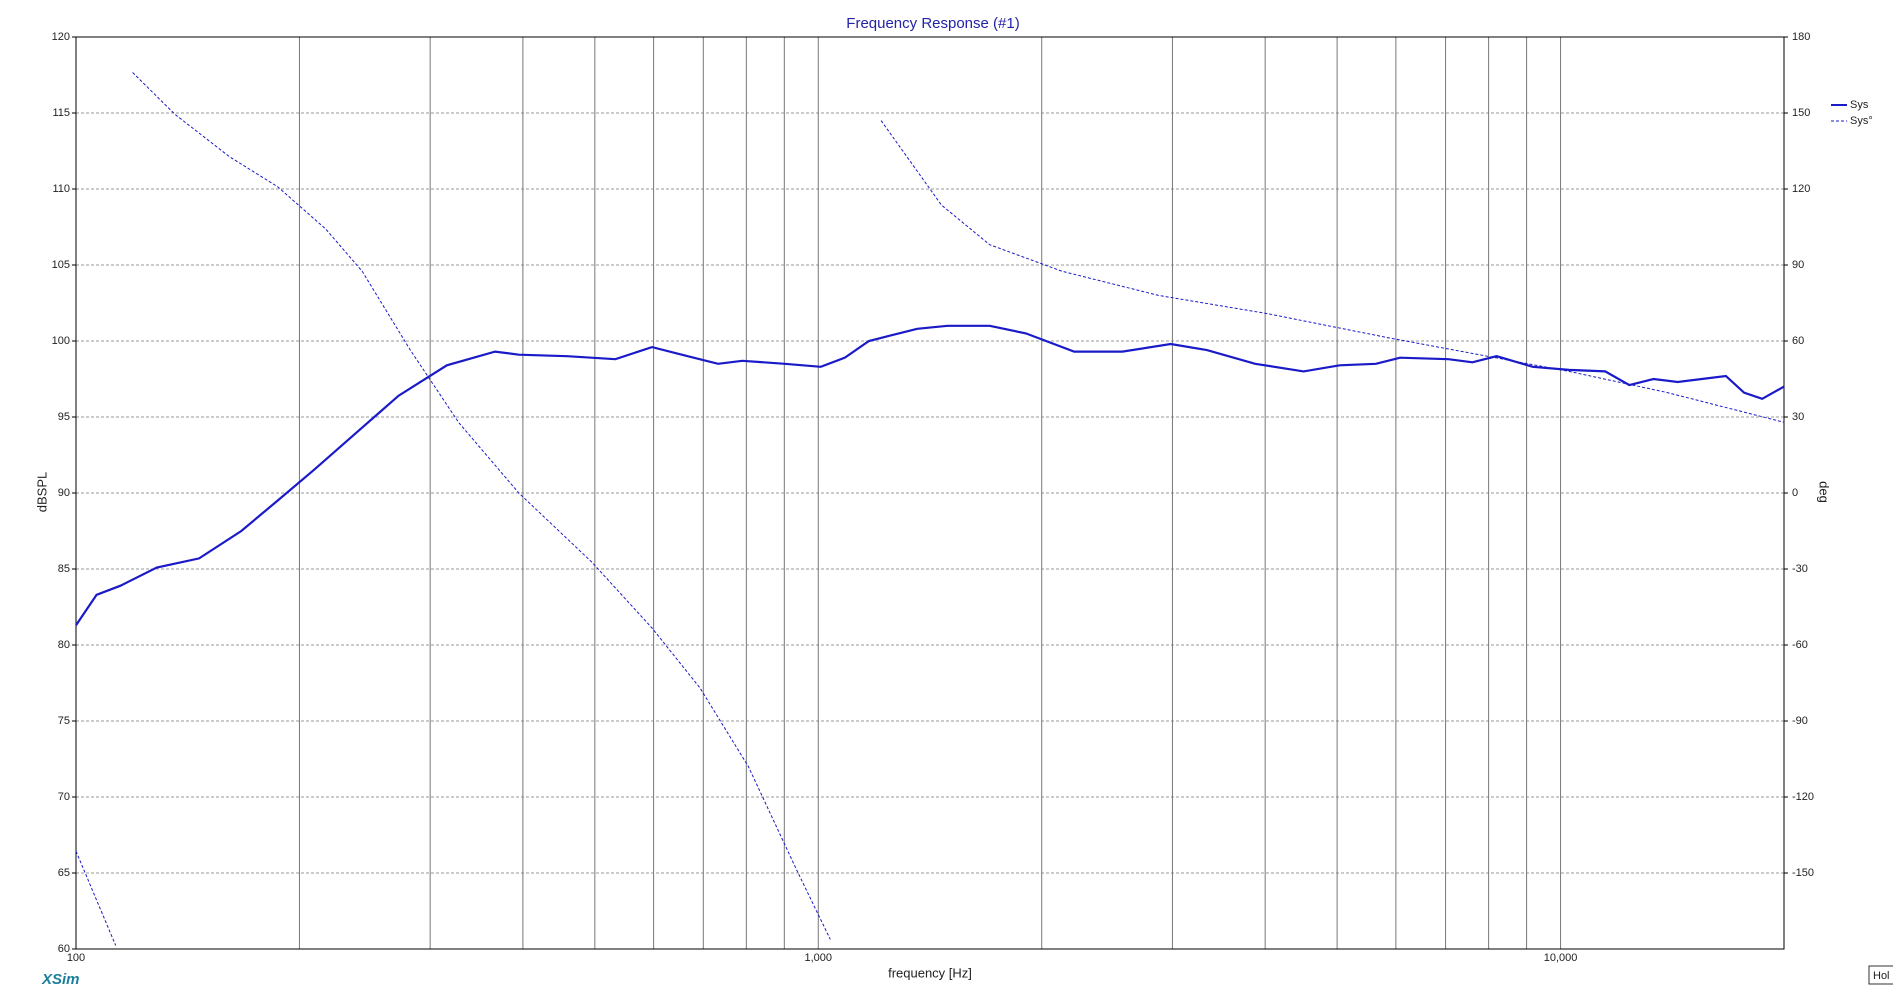  What do you see at coordinates (1801, 37) in the screenshot?
I see `y2-tick-label: 180` at bounding box center [1801, 37].